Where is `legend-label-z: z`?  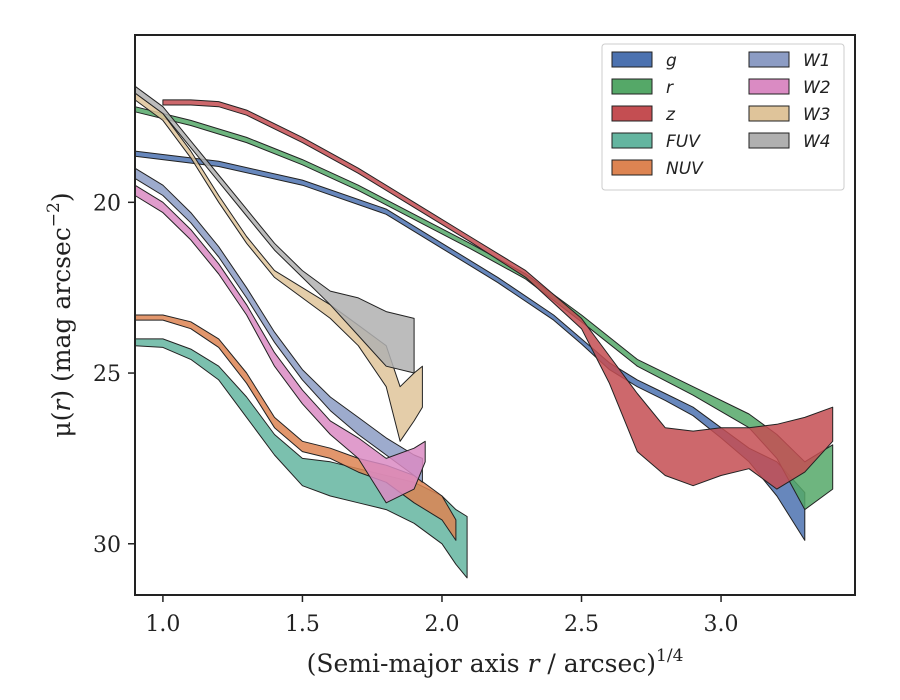
legend-label-z: z is located at coordinates (670, 115).